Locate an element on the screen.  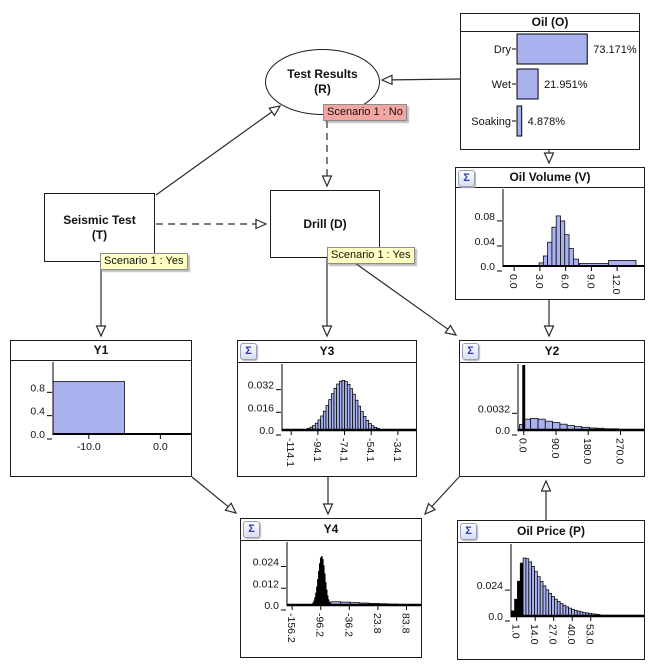
svg-text: 0.032 is located at coordinates (261, 386).